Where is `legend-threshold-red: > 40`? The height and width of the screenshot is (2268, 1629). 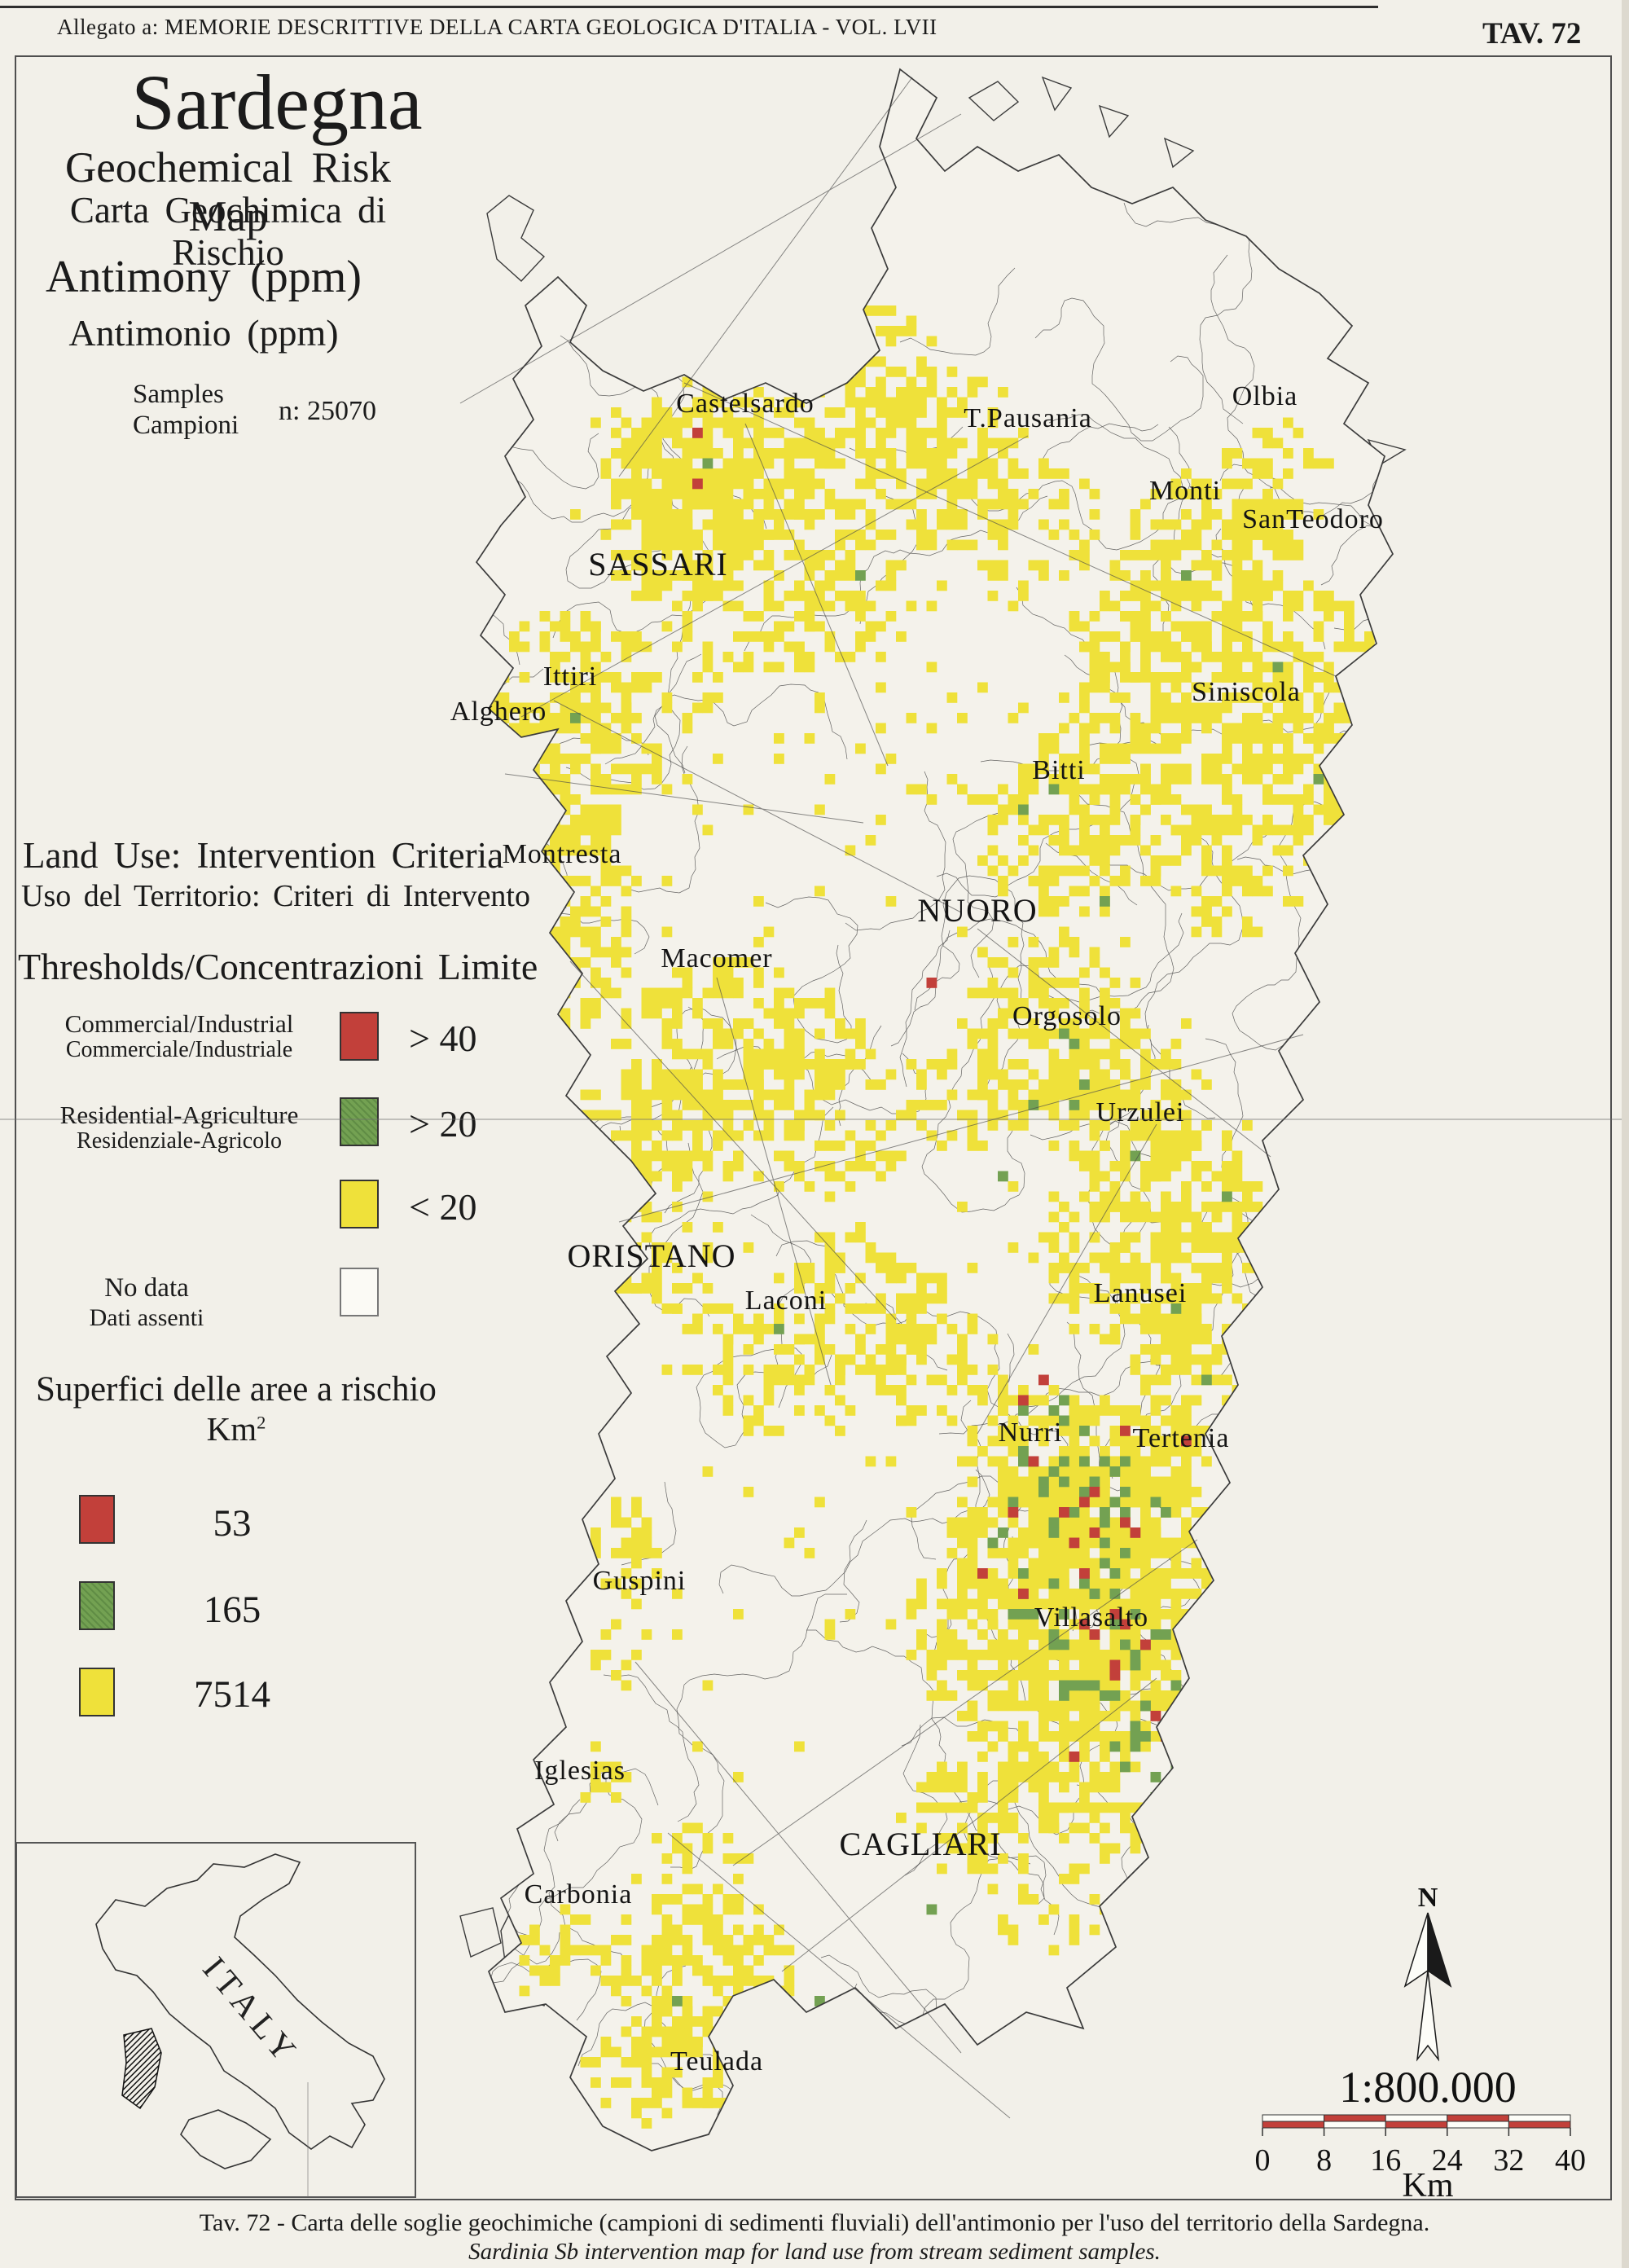 legend-threshold-red: > 40 is located at coordinates (443, 1038).